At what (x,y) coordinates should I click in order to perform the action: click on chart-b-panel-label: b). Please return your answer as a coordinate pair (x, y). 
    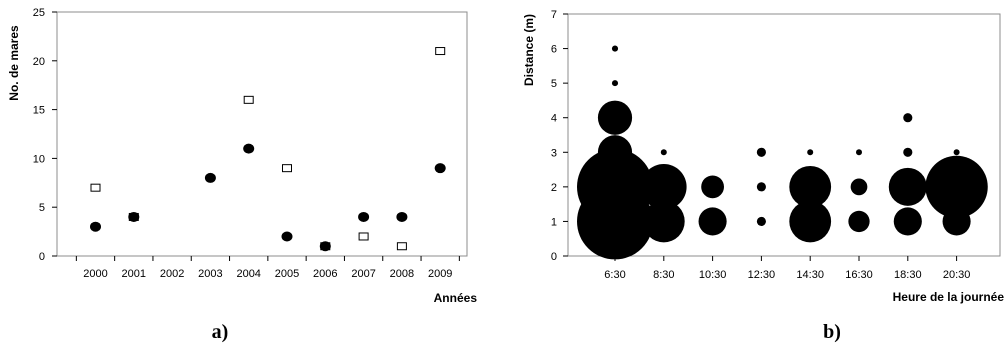
    Looking at the image, I should click on (832, 332).